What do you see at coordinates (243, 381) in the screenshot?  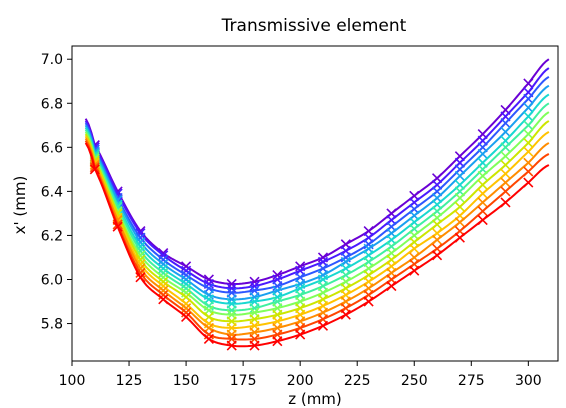 I see `x-tick-label: 175` at bounding box center [243, 381].